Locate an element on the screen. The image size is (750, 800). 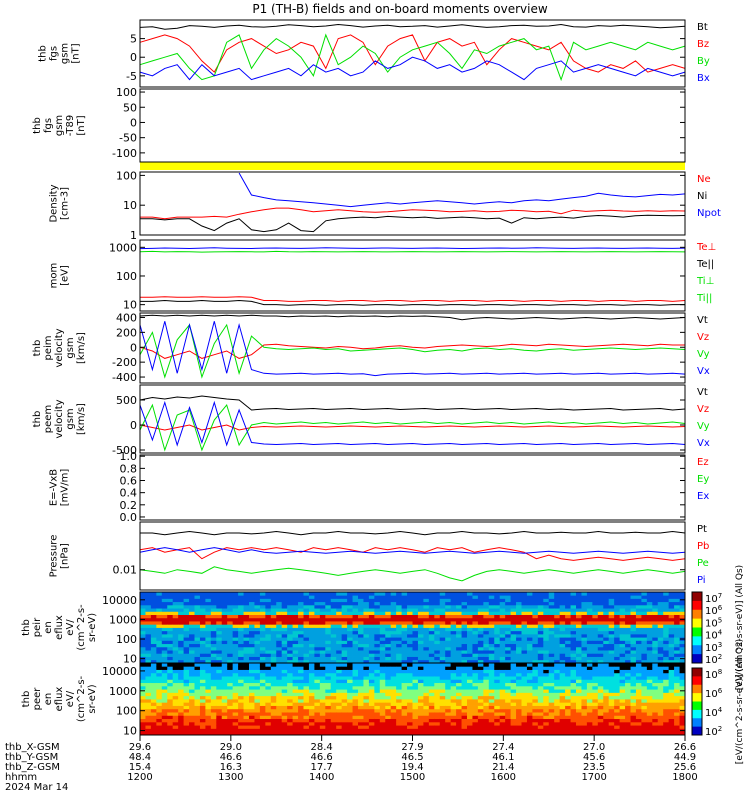
x-axis-value: 29.6 is located at coordinates (140, 747).